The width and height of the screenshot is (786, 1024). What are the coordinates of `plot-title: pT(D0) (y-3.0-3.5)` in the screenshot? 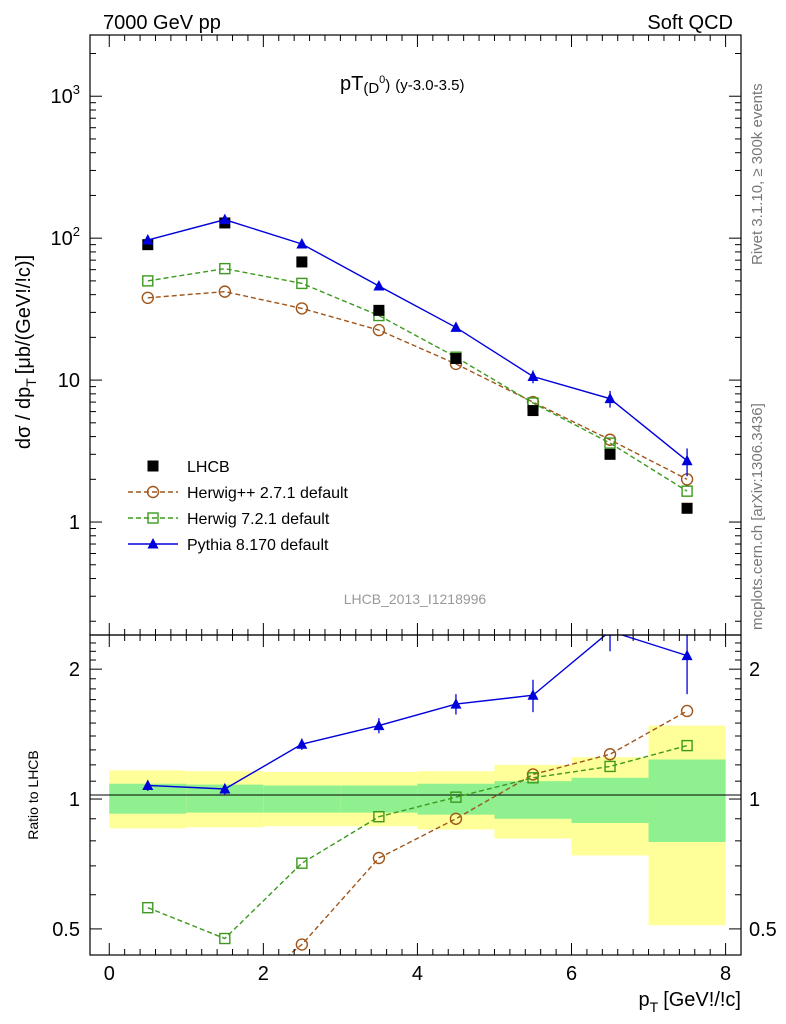 It's located at (402, 85).